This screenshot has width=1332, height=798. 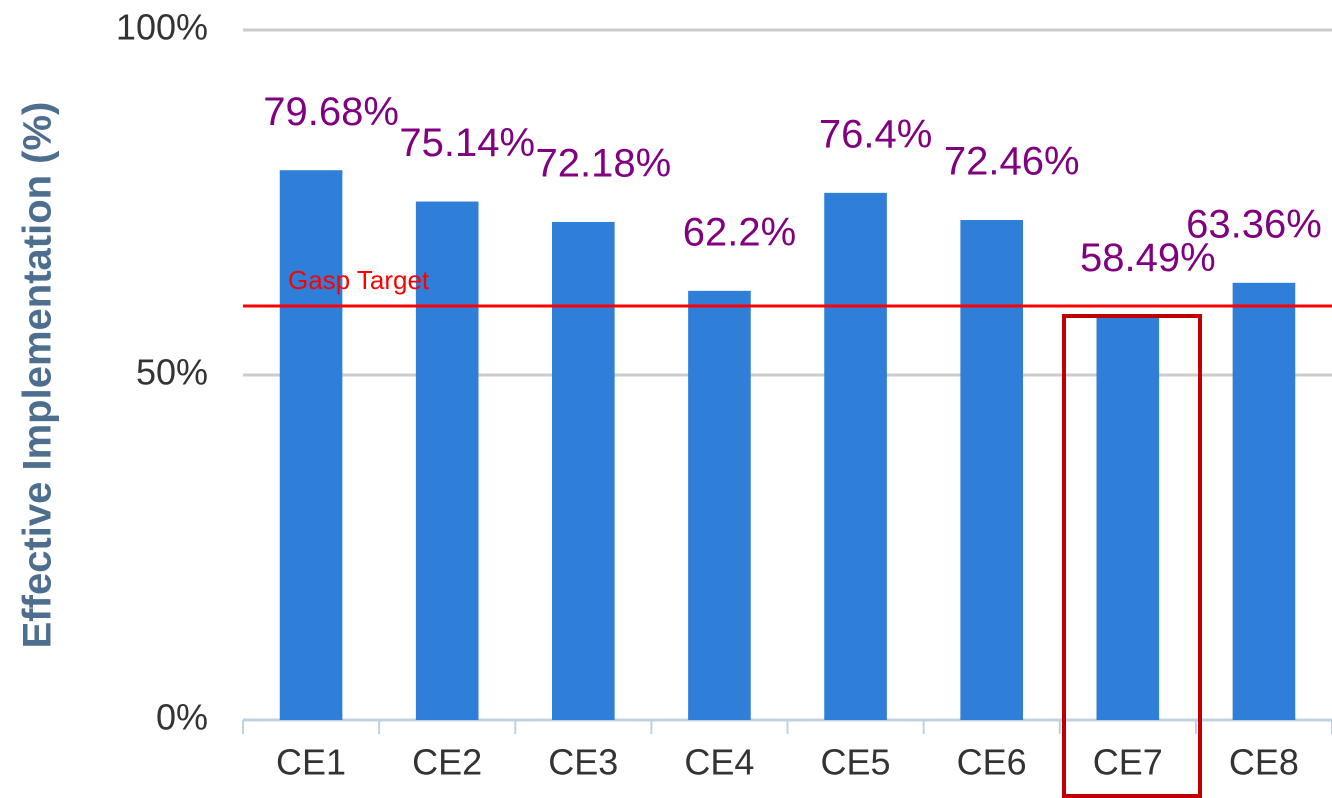 What do you see at coordinates (467, 143) in the screenshot?
I see `data-label: 75.14%` at bounding box center [467, 143].